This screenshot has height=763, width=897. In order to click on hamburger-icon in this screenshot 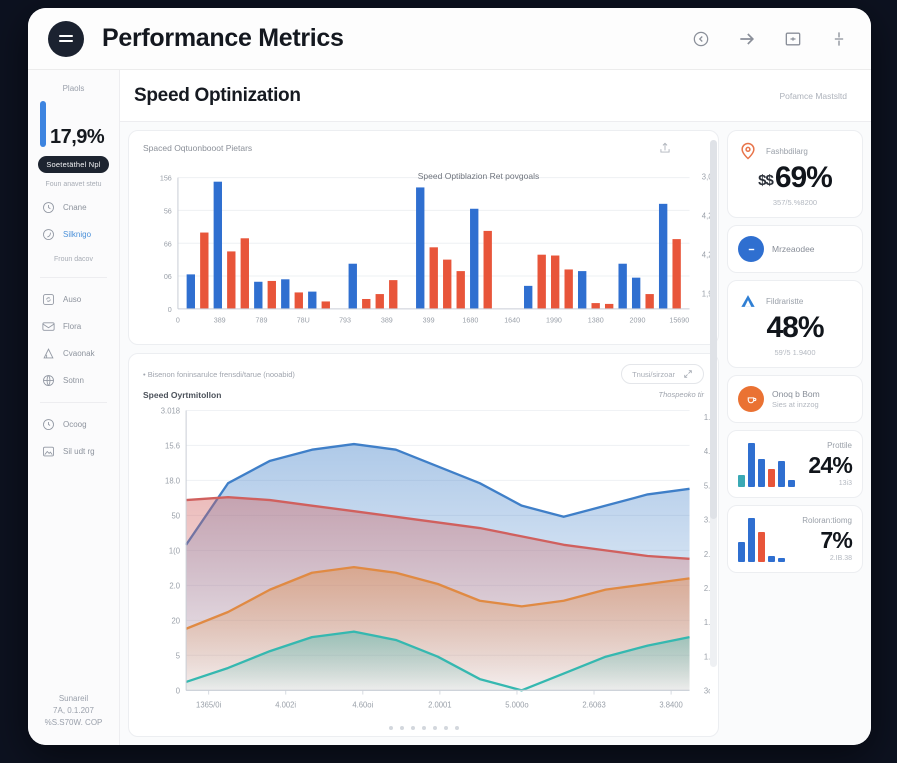, I will do `click(66, 38)`.